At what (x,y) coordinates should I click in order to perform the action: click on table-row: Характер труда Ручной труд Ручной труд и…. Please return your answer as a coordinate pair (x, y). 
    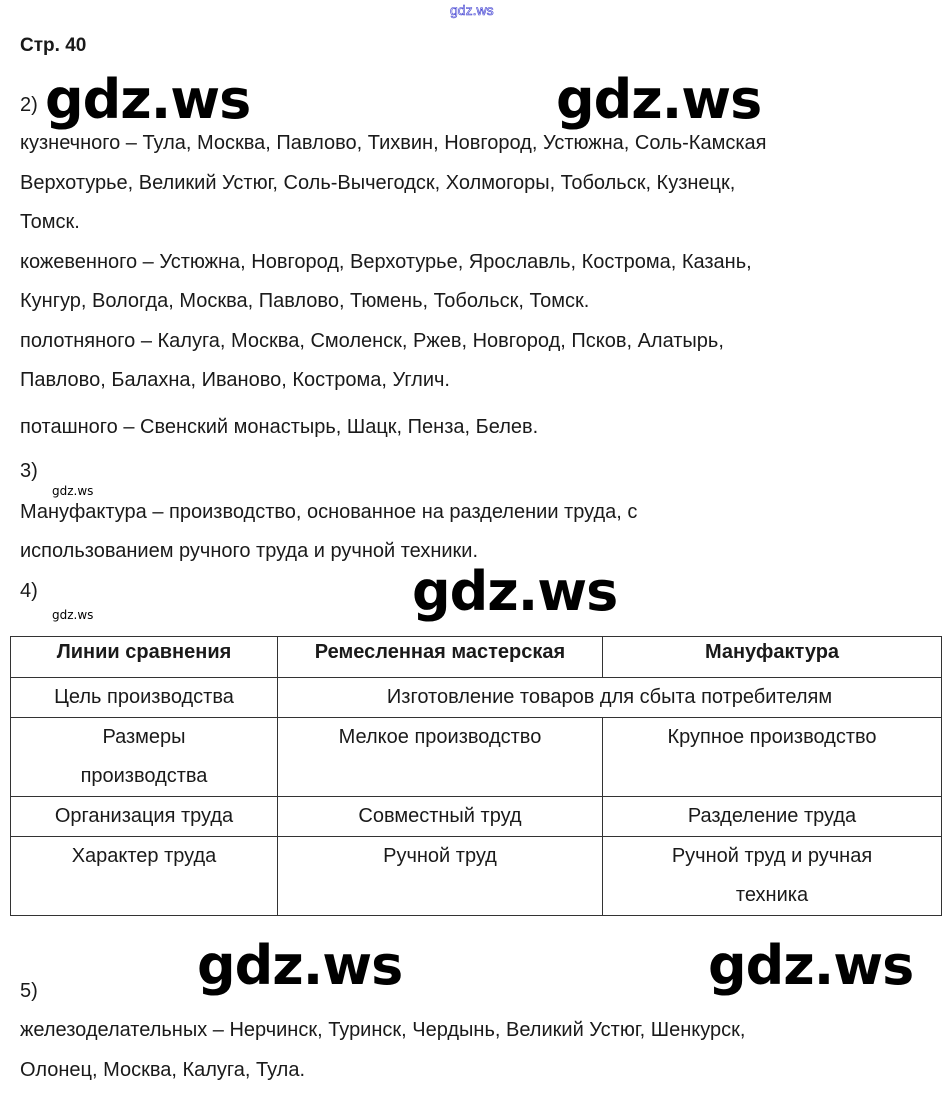
    Looking at the image, I should click on (476, 876).